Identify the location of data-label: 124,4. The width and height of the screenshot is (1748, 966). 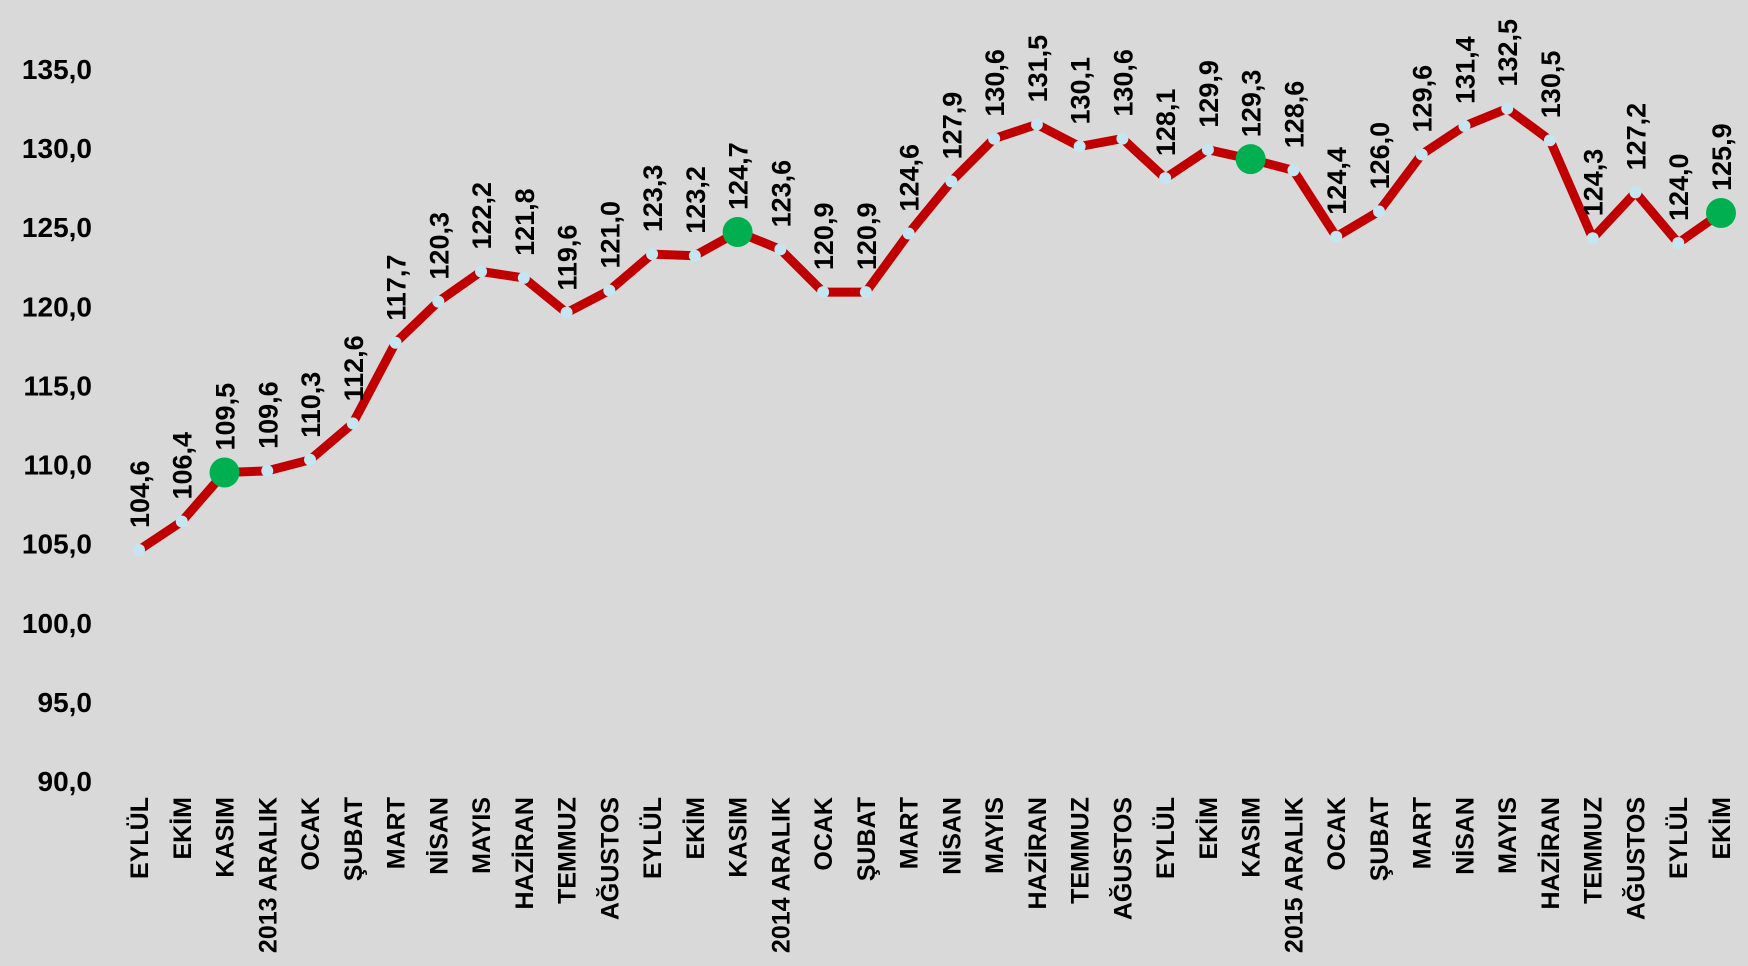
(1337, 181).